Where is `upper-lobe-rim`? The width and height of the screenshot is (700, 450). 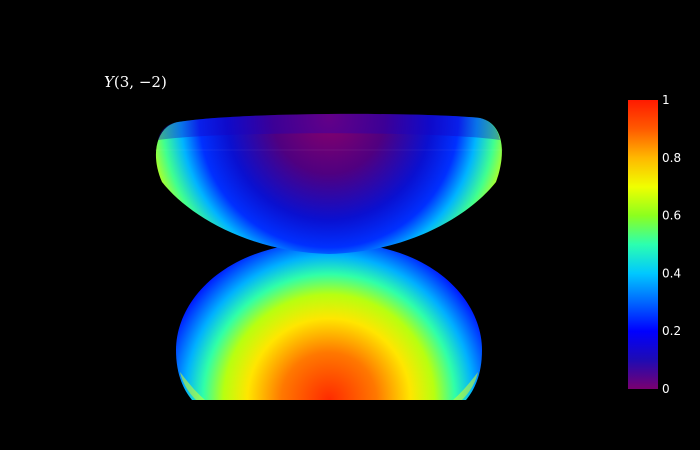 upper-lobe-rim is located at coordinates (329, 126).